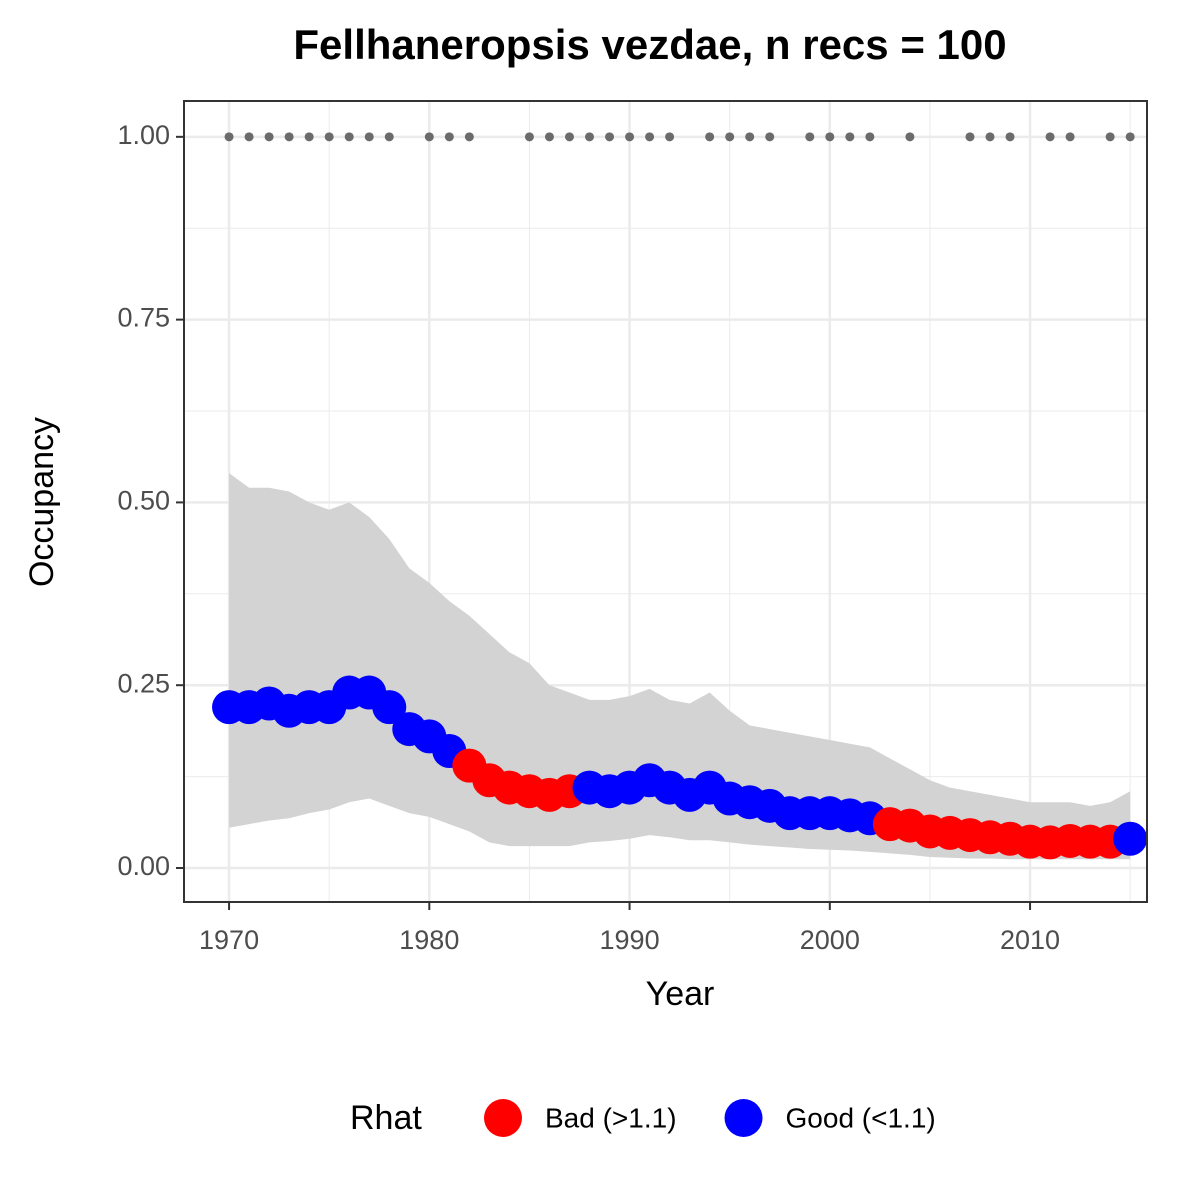 This screenshot has width=1200, height=1200. Describe the element at coordinates (630, 940) in the screenshot. I see `x-tick-label: 1990` at that location.